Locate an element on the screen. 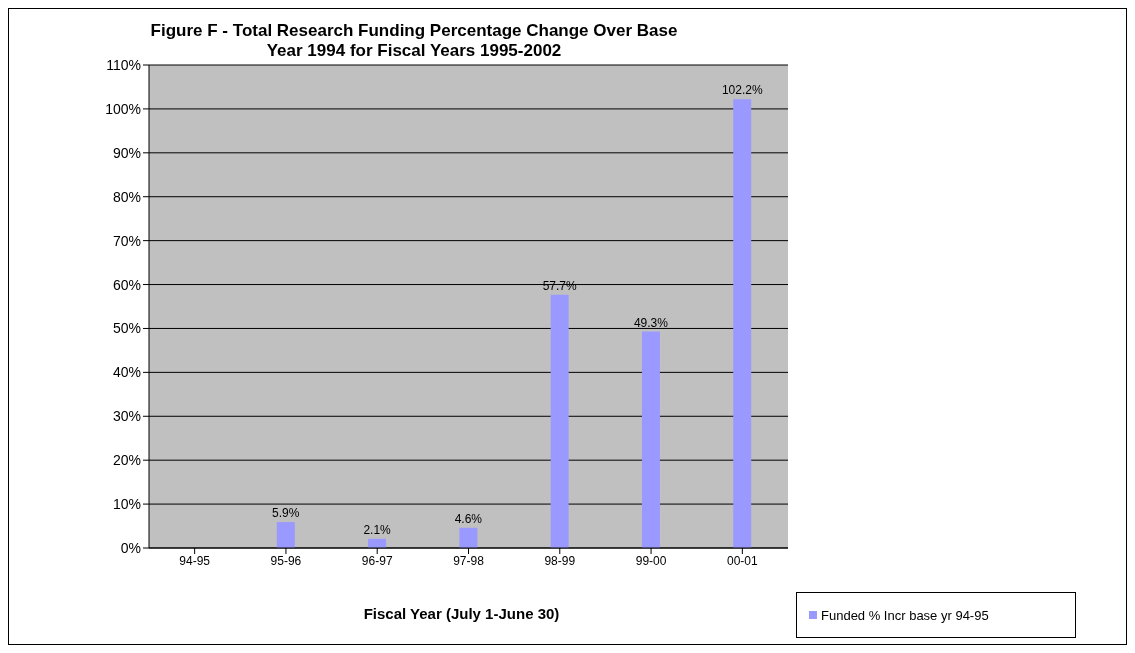 This screenshot has width=1135, height=653. data-label: 2.1% is located at coordinates (377, 529).